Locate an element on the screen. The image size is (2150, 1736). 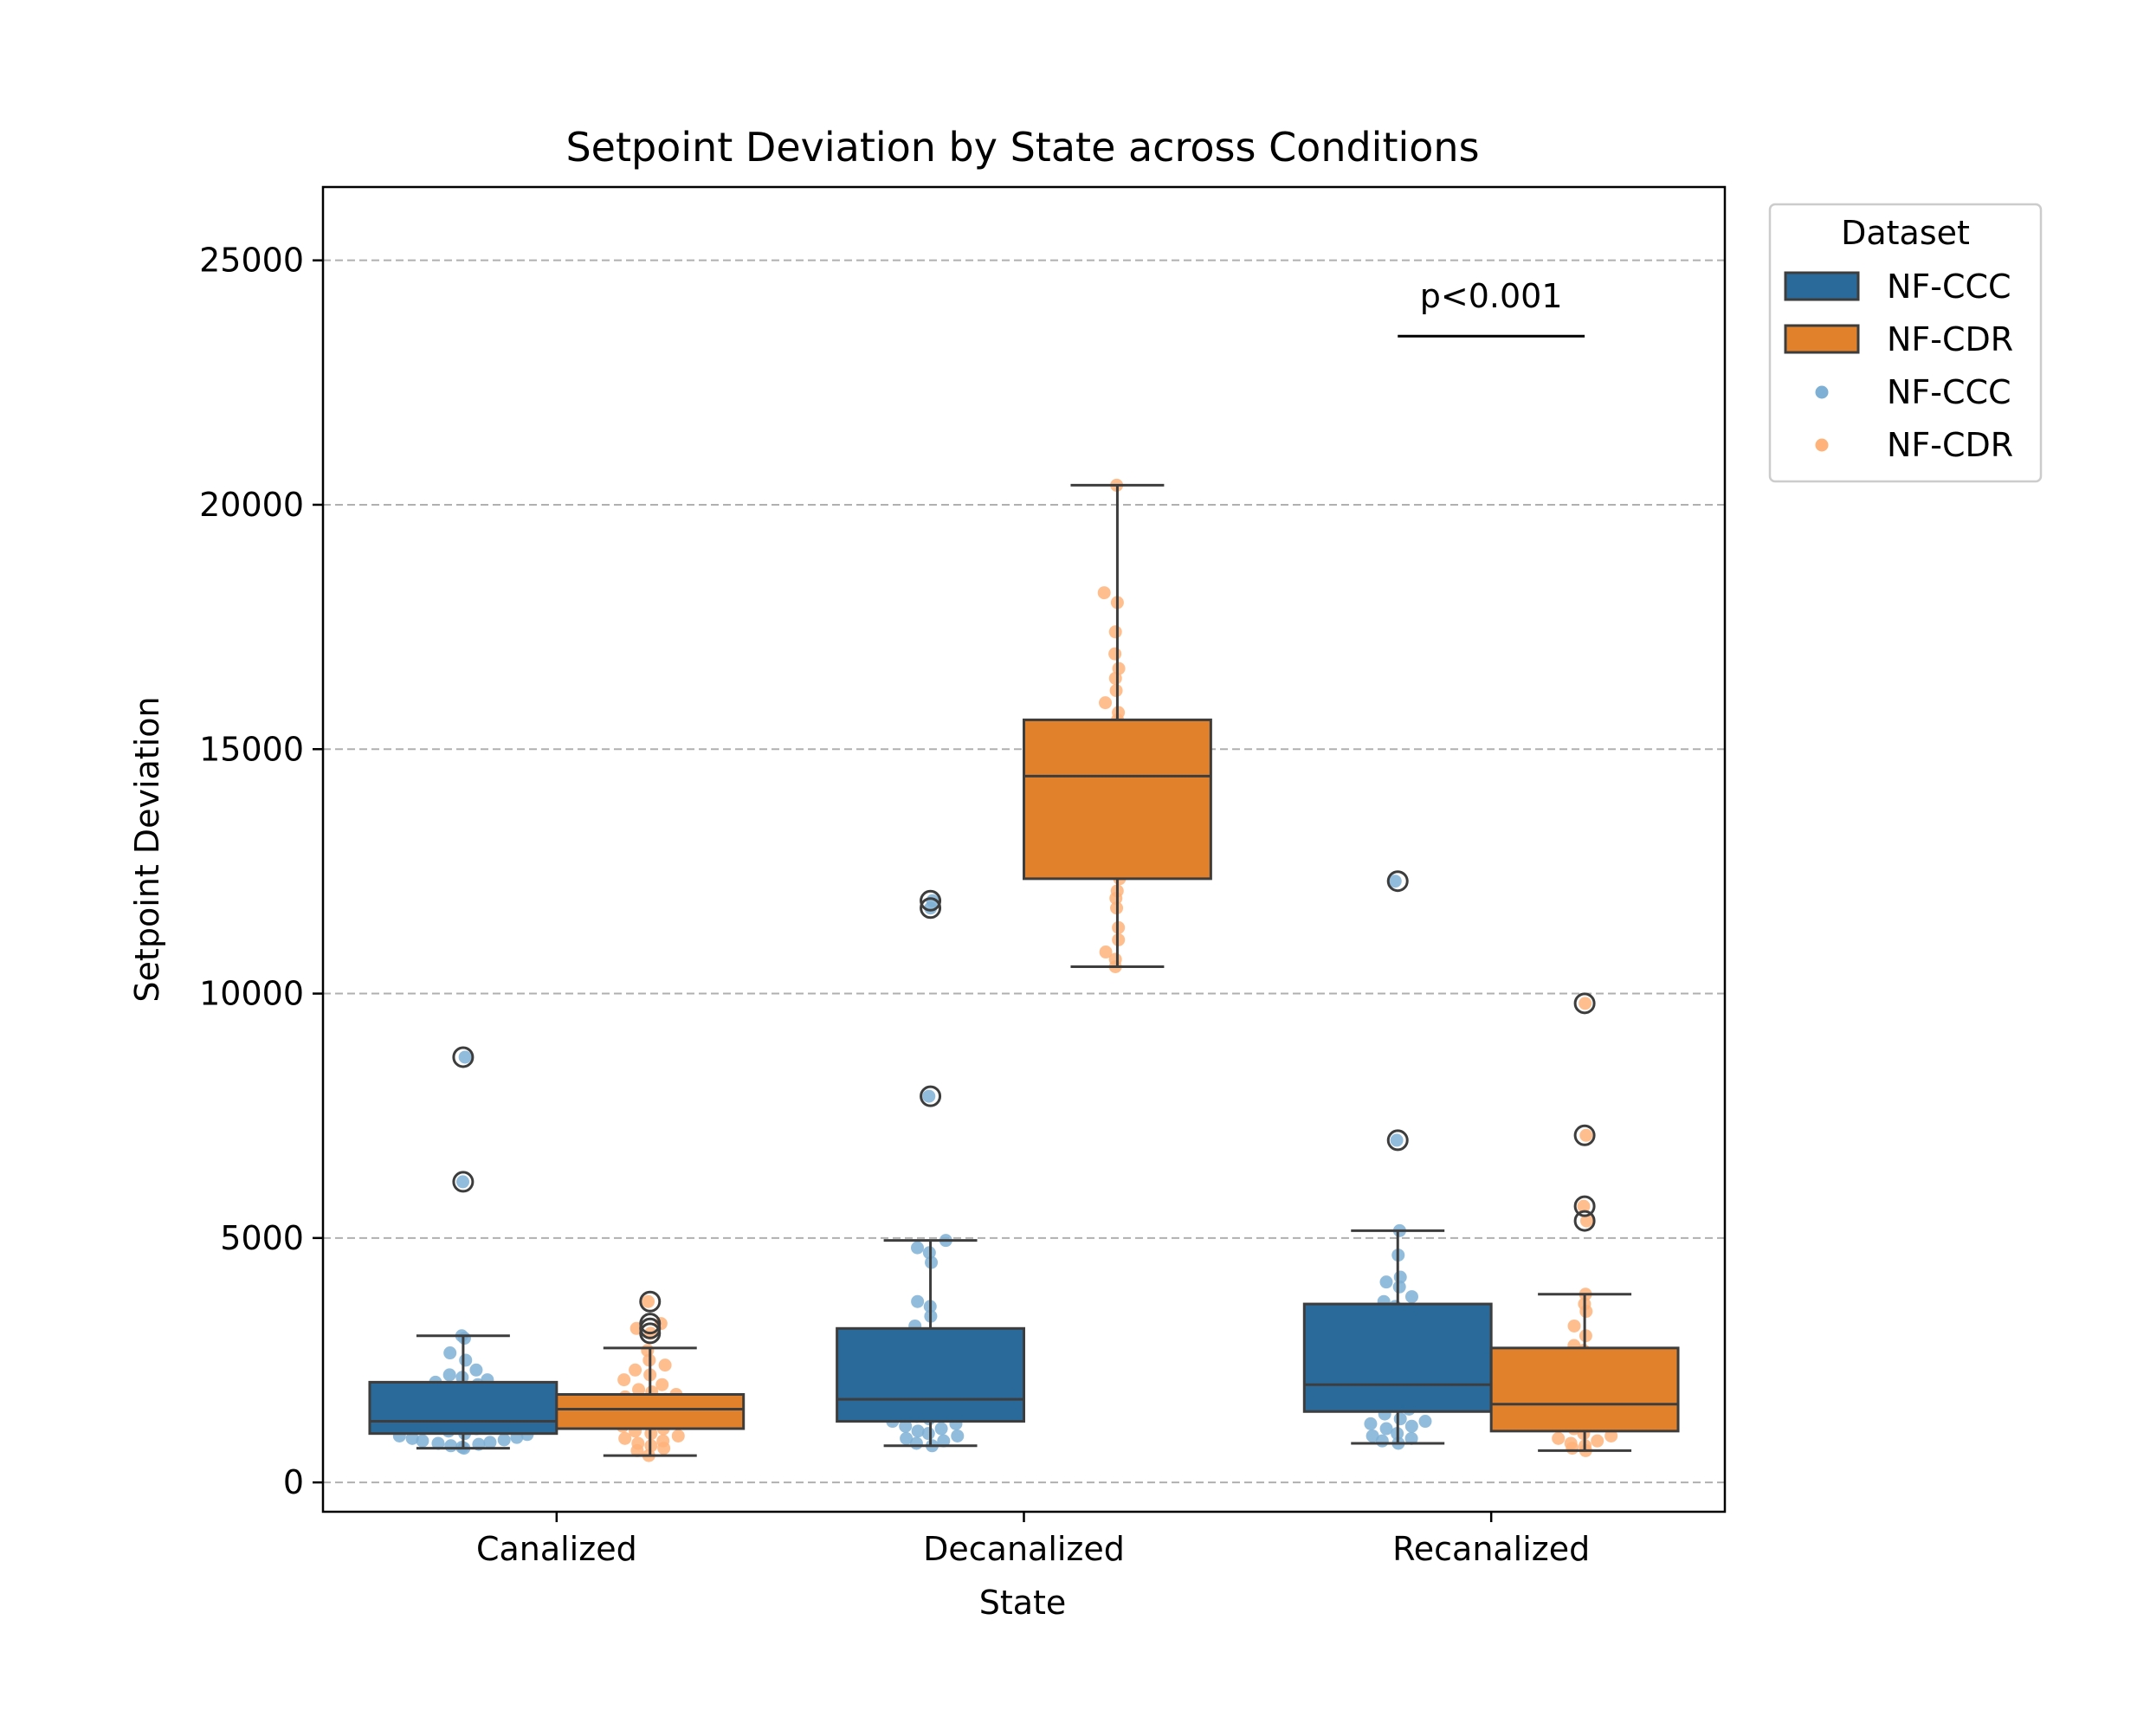
x-axis: Canalized Decanalized Recanalized is located at coordinates (1033, 1540).